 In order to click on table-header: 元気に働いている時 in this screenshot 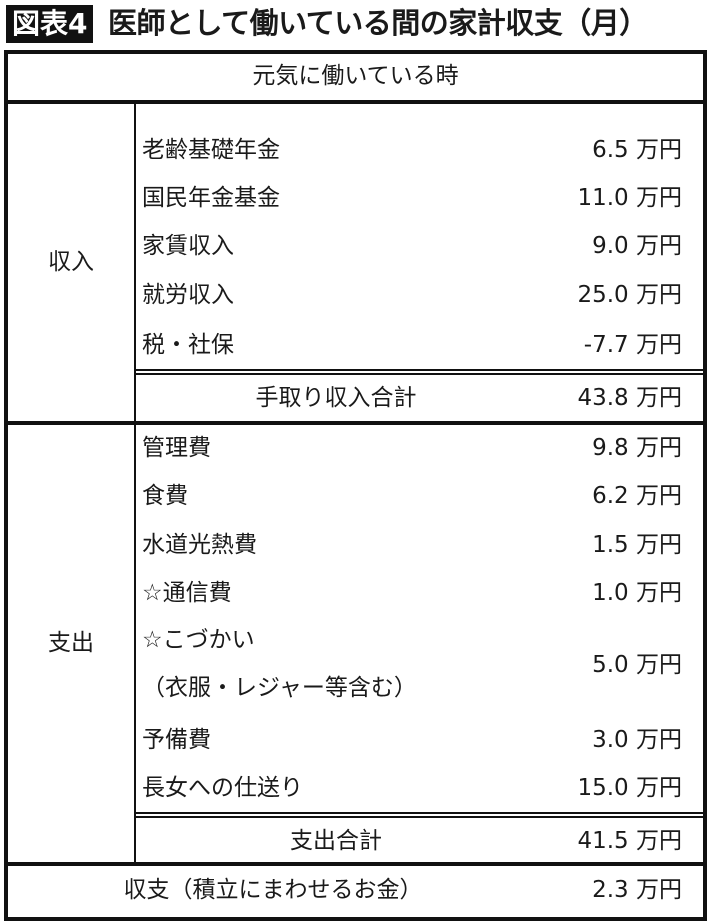, I will do `click(355, 76)`.